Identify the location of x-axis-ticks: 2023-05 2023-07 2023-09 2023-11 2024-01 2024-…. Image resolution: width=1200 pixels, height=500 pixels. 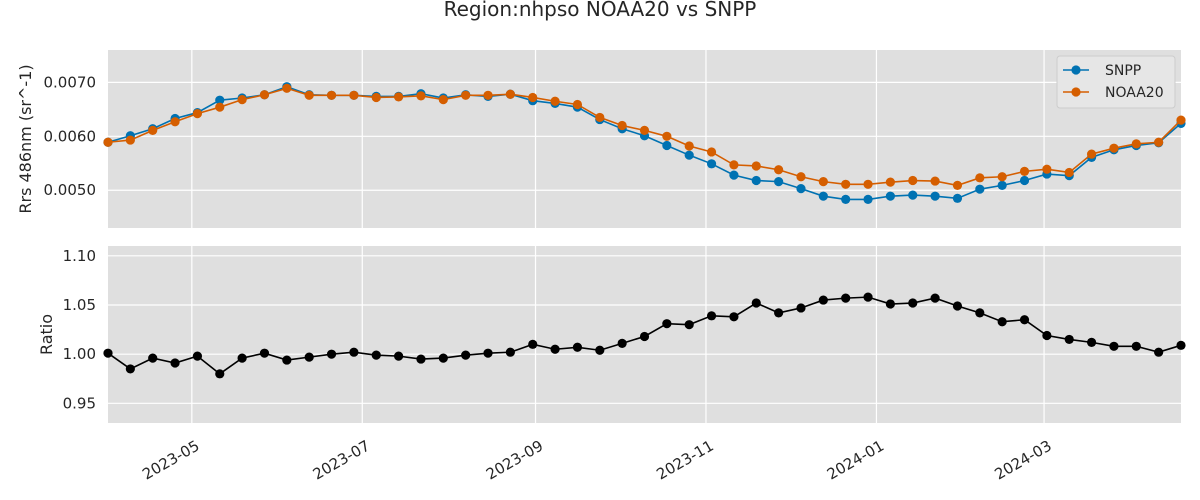
(597, 460).